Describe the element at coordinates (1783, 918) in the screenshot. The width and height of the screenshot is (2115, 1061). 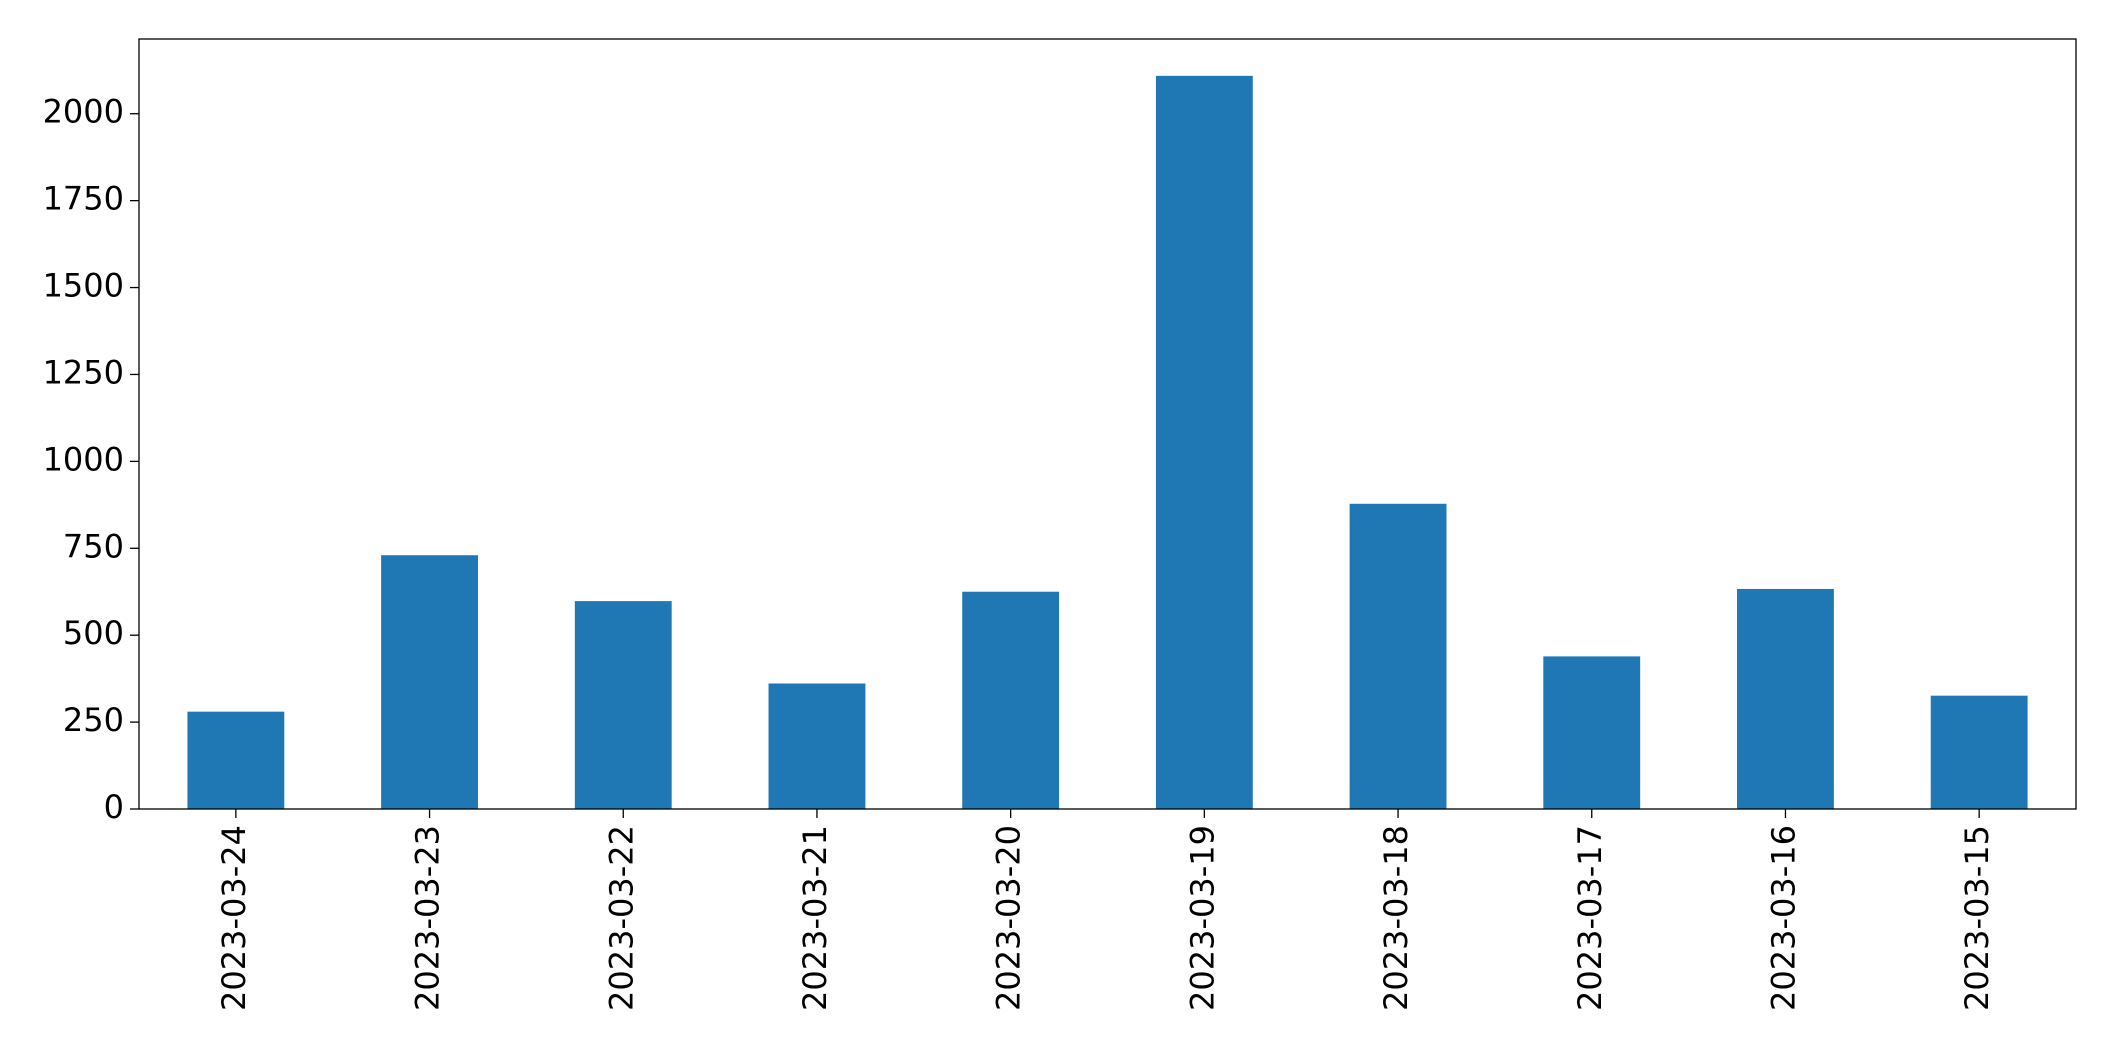
I see `x-tick-label: 2023-03-16` at that location.